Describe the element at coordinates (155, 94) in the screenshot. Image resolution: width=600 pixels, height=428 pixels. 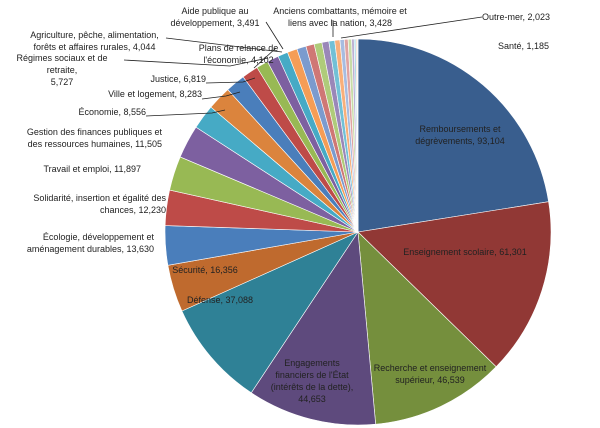
I see `label-ville-logement: Ville et logement, 8,283` at that location.